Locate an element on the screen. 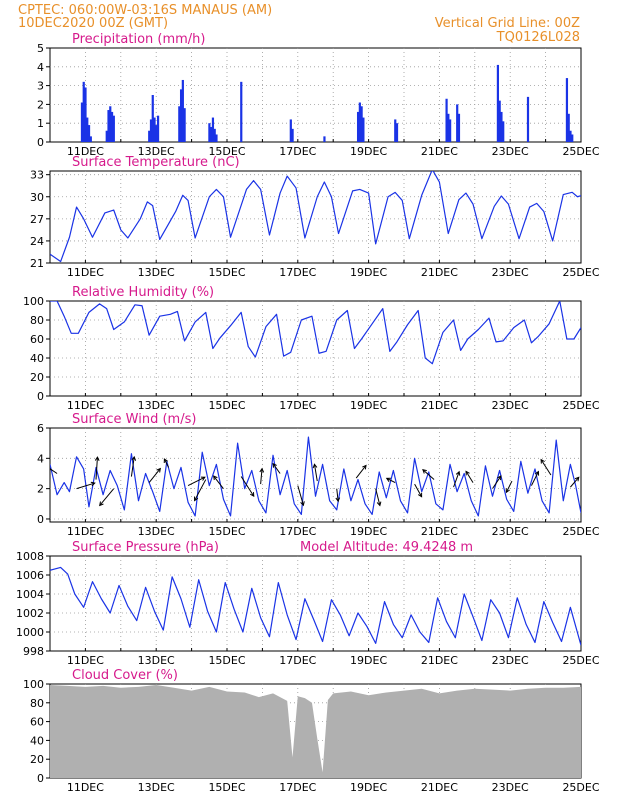 The height and width of the screenshot is (800, 618). rh-ytick-label: 100 is located at coordinates (33, 301).